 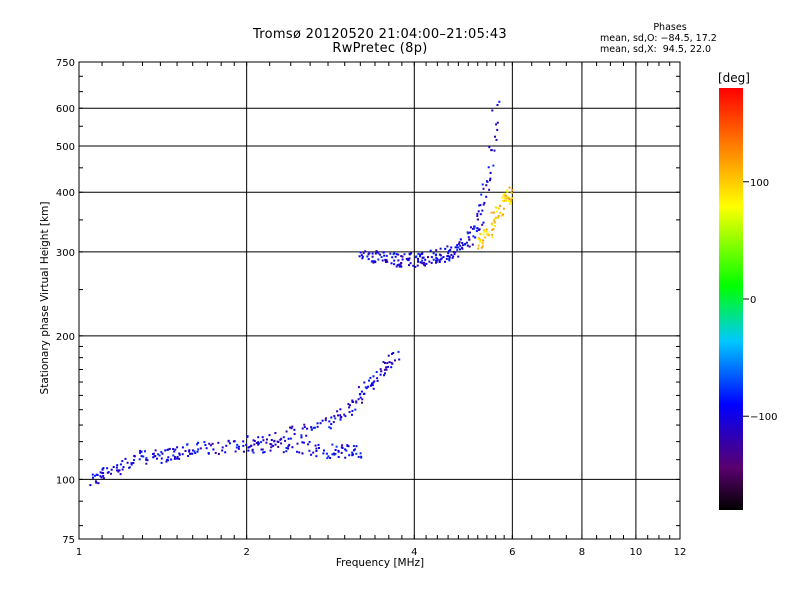 What do you see at coordinates (680, 552) in the screenshot?
I see `x-tick-label: 12` at bounding box center [680, 552].